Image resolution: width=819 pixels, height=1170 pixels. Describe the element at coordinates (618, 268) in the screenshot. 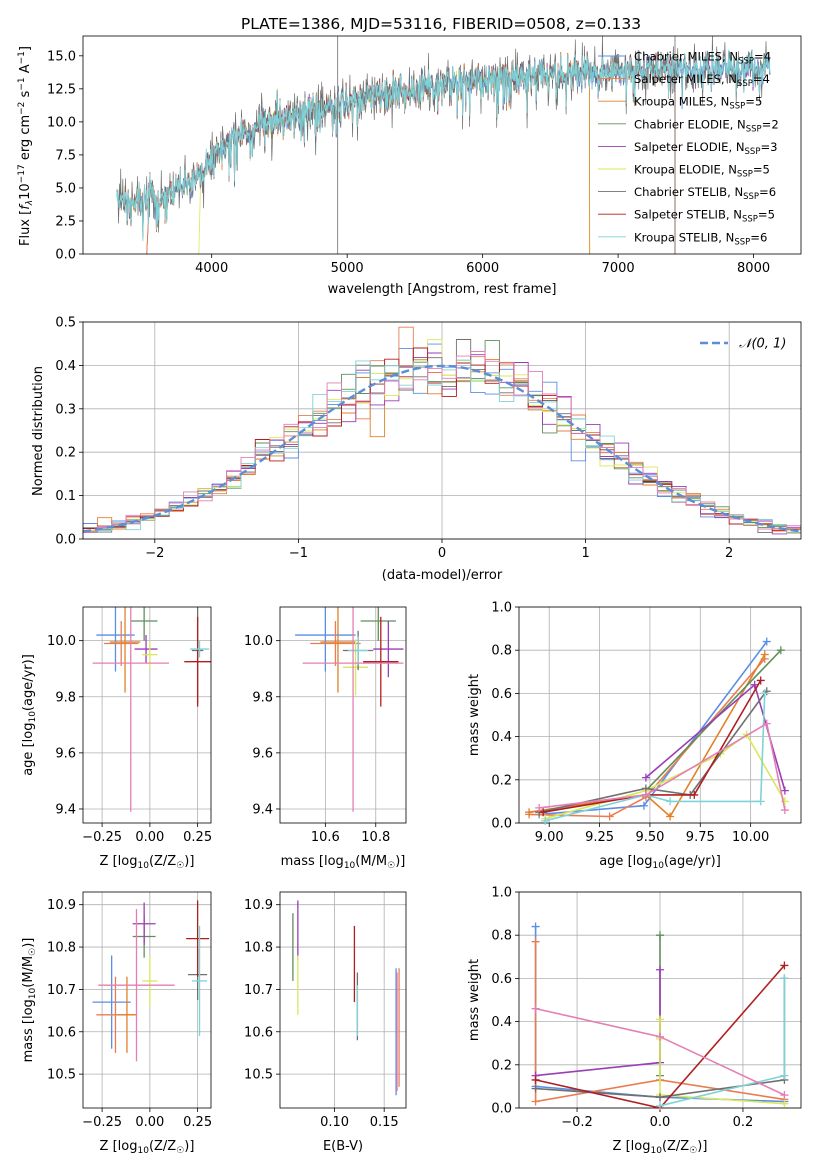

I see `x-tick-label: 7000` at that location.